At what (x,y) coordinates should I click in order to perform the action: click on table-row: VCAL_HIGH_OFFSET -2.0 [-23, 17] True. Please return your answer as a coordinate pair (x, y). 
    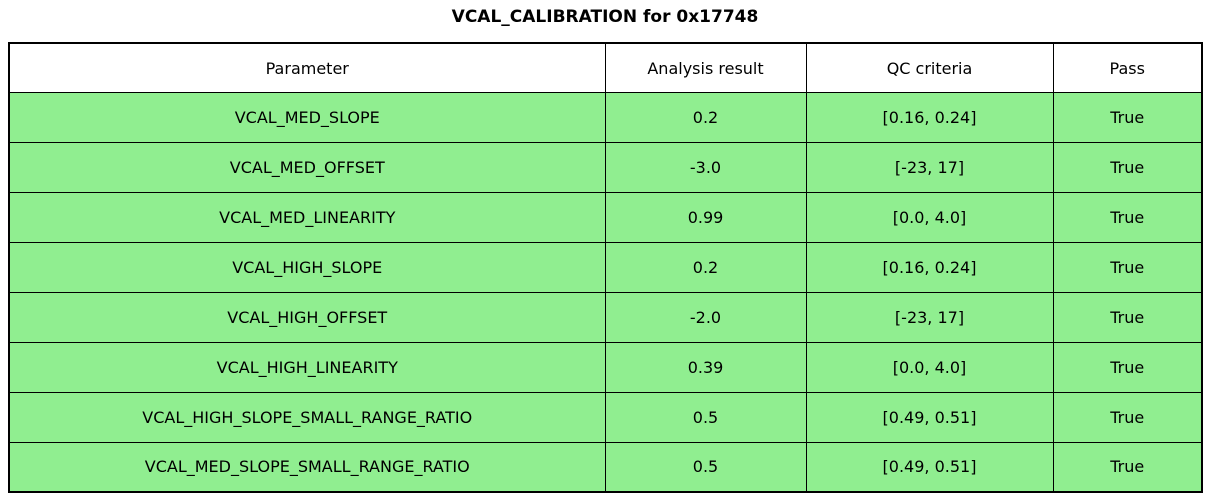
    Looking at the image, I should click on (605, 317).